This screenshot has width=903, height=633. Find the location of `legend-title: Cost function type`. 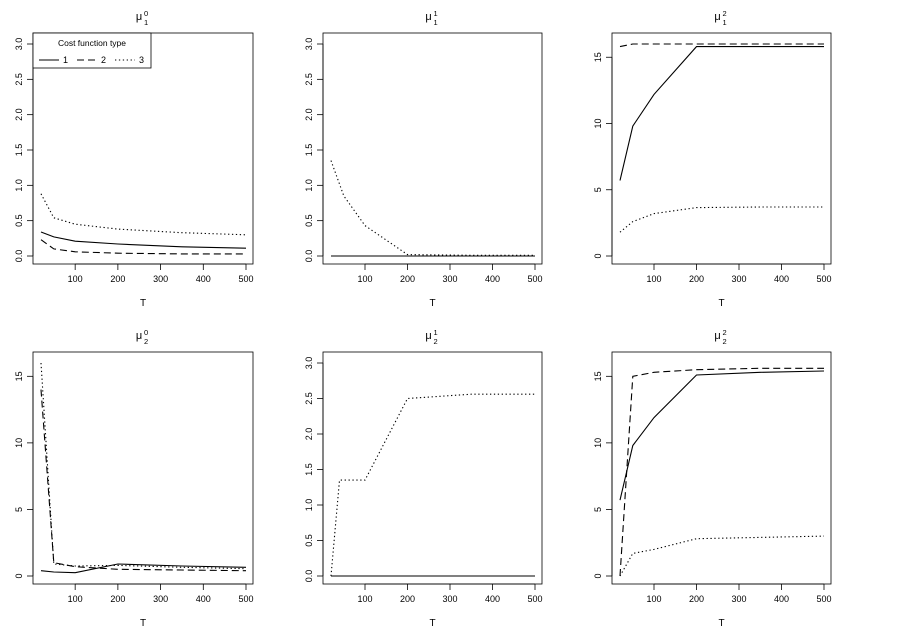

legend-title: Cost function type is located at coordinates (92, 43).